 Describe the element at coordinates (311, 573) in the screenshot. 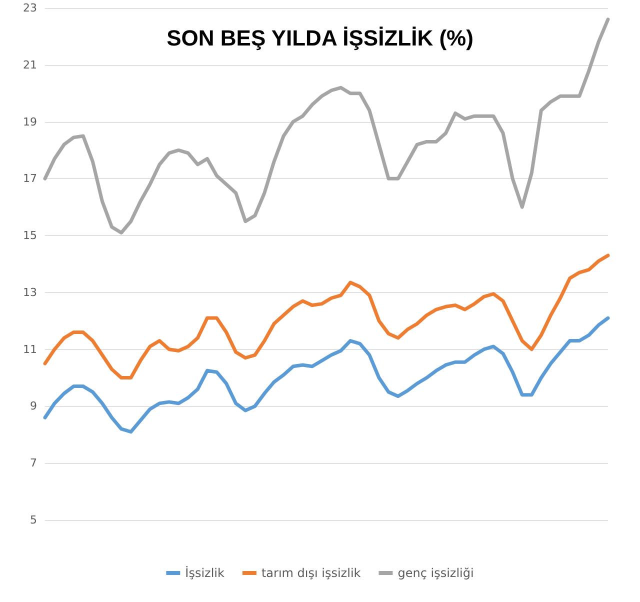

I see `legend-label: tarım dışı işsizlik` at that location.